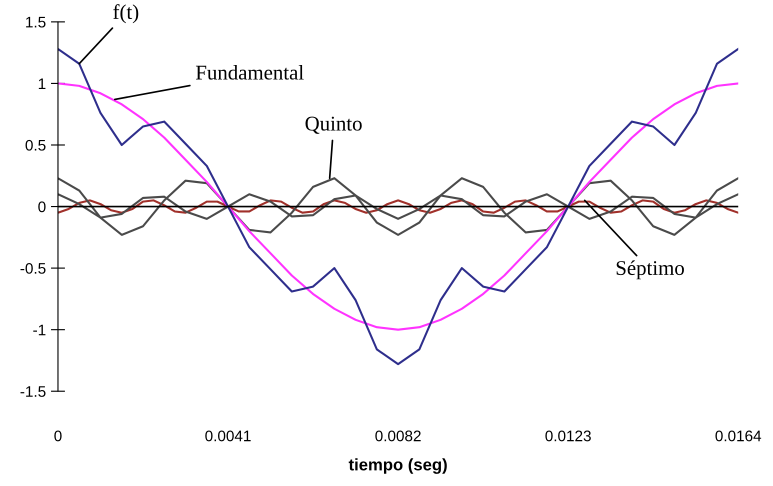 The image size is (773, 486). Describe the element at coordinates (42, 83) in the screenshot. I see `y-tick-label: 1` at that location.